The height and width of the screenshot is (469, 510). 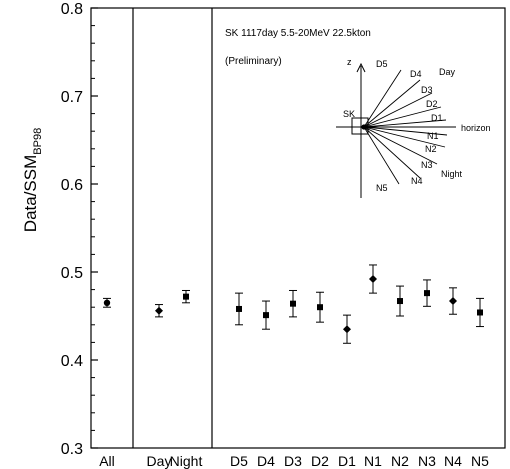 I want to click on inset-ray-d4, so click(x=392, y=103).